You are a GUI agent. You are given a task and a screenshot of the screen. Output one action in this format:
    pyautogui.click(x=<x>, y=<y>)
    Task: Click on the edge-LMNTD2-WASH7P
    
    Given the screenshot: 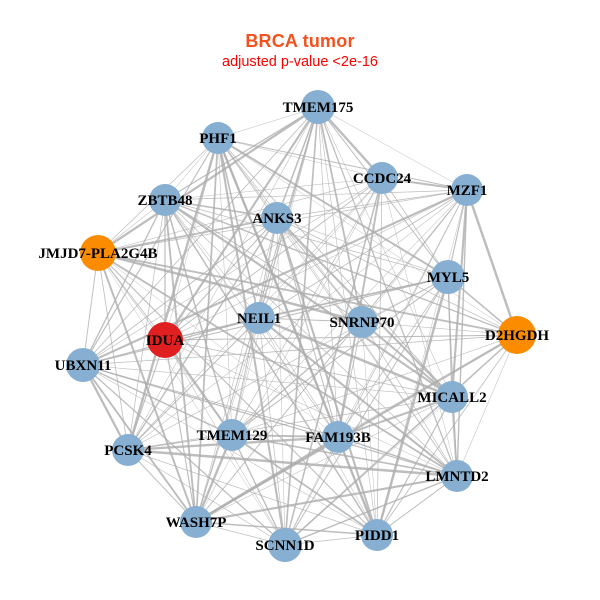 What is the action you would take?
    pyautogui.click(x=326, y=499)
    